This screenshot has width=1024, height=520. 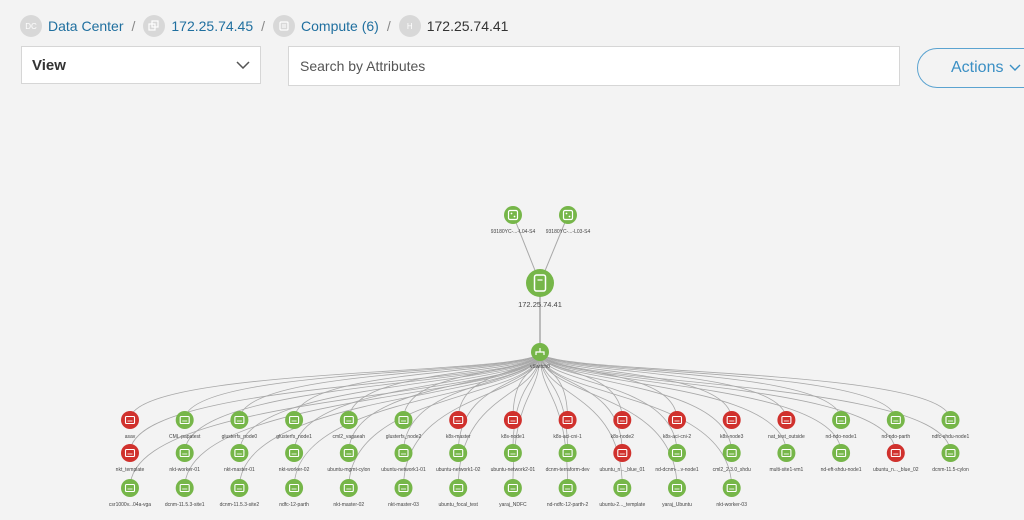 What do you see at coordinates (540, 283) in the screenshot?
I see `host-node` at bounding box center [540, 283].